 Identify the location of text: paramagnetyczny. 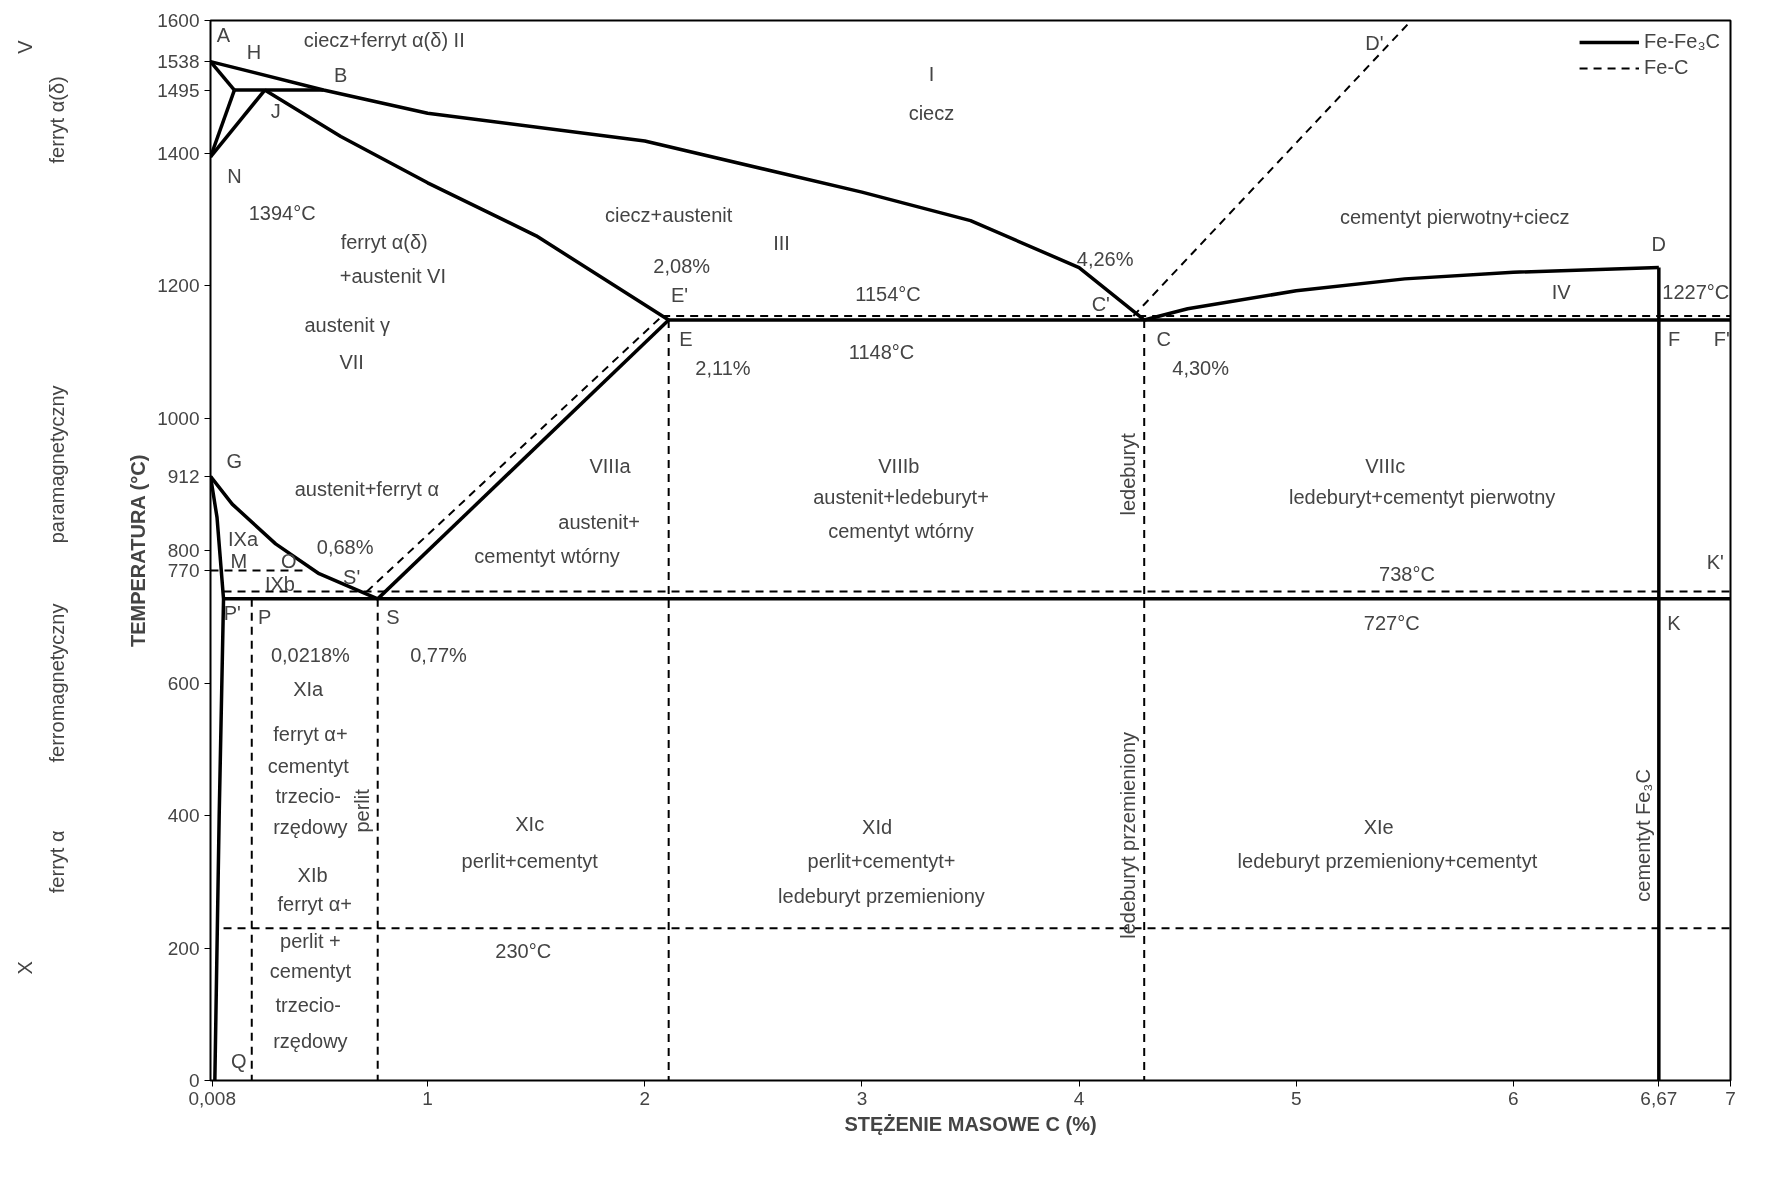
(56, 464).